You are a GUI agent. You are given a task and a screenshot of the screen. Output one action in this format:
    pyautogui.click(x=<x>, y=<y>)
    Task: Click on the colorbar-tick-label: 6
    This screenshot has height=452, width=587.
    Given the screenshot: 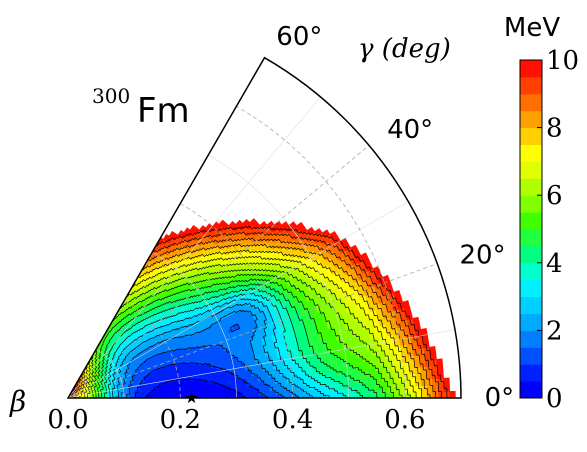 What is the action you would take?
    pyautogui.click(x=554, y=196)
    